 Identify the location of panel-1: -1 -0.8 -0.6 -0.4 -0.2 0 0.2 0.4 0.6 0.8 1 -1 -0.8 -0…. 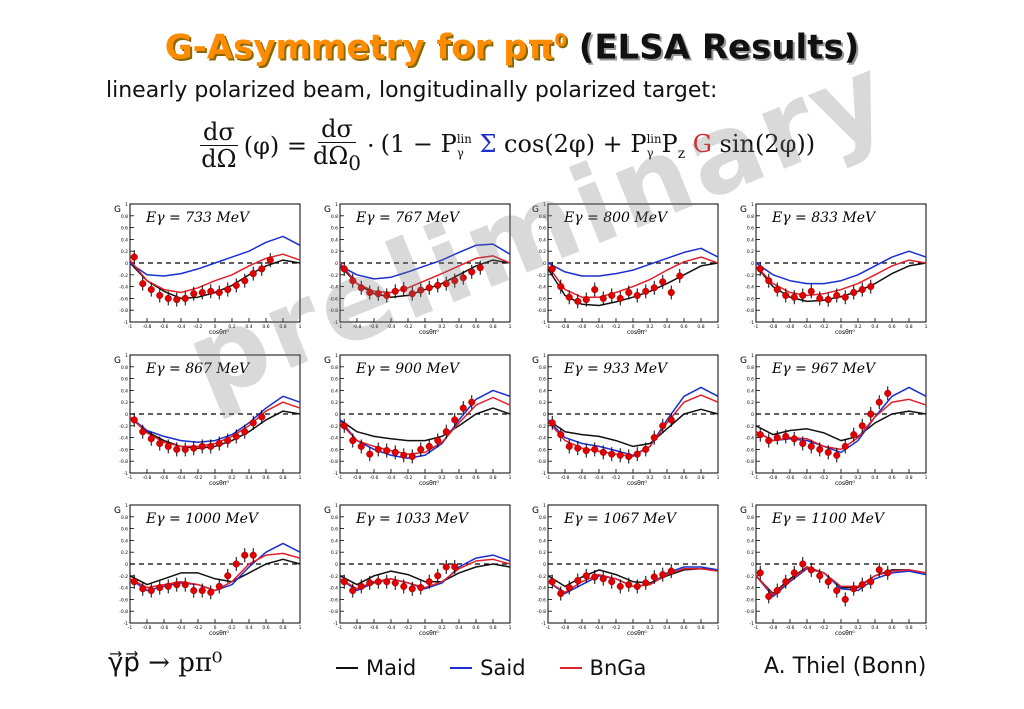
(208, 269).